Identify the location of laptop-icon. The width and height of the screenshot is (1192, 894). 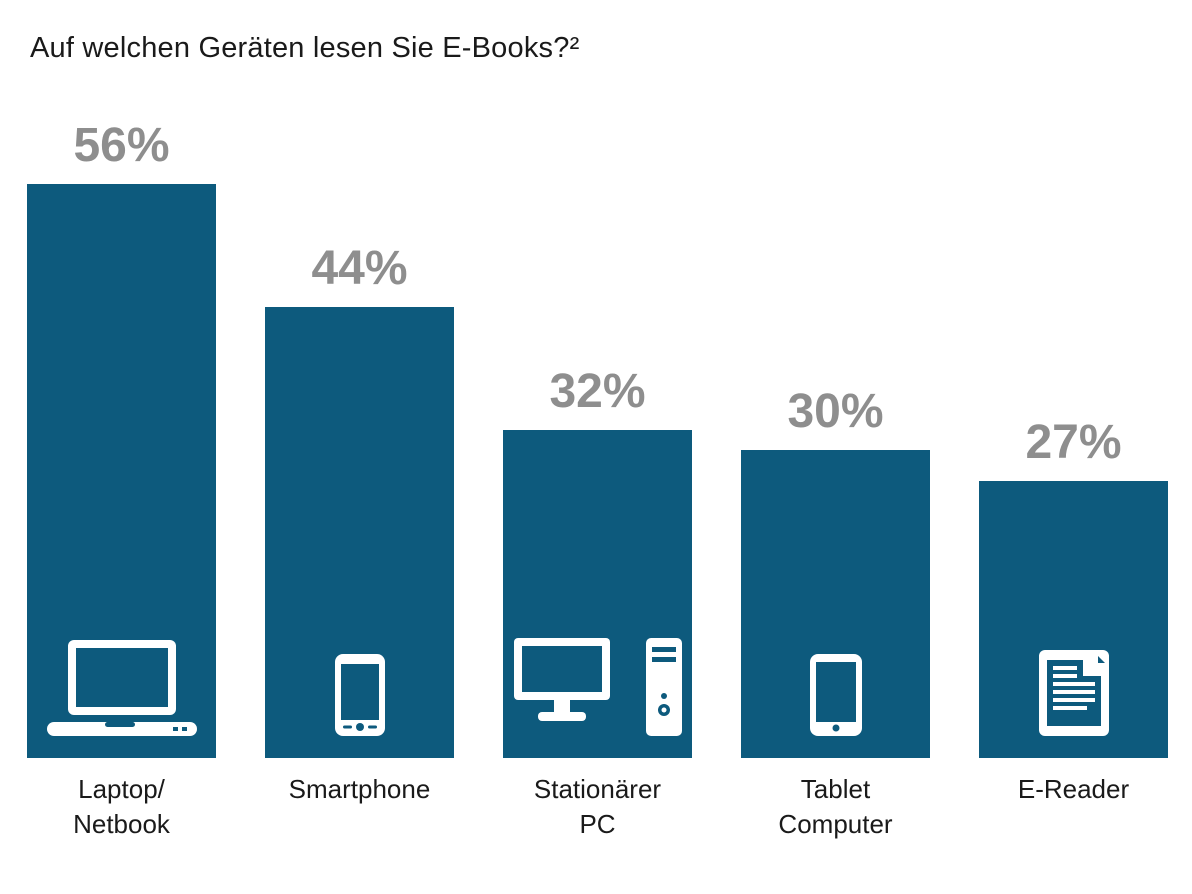
(121, 699).